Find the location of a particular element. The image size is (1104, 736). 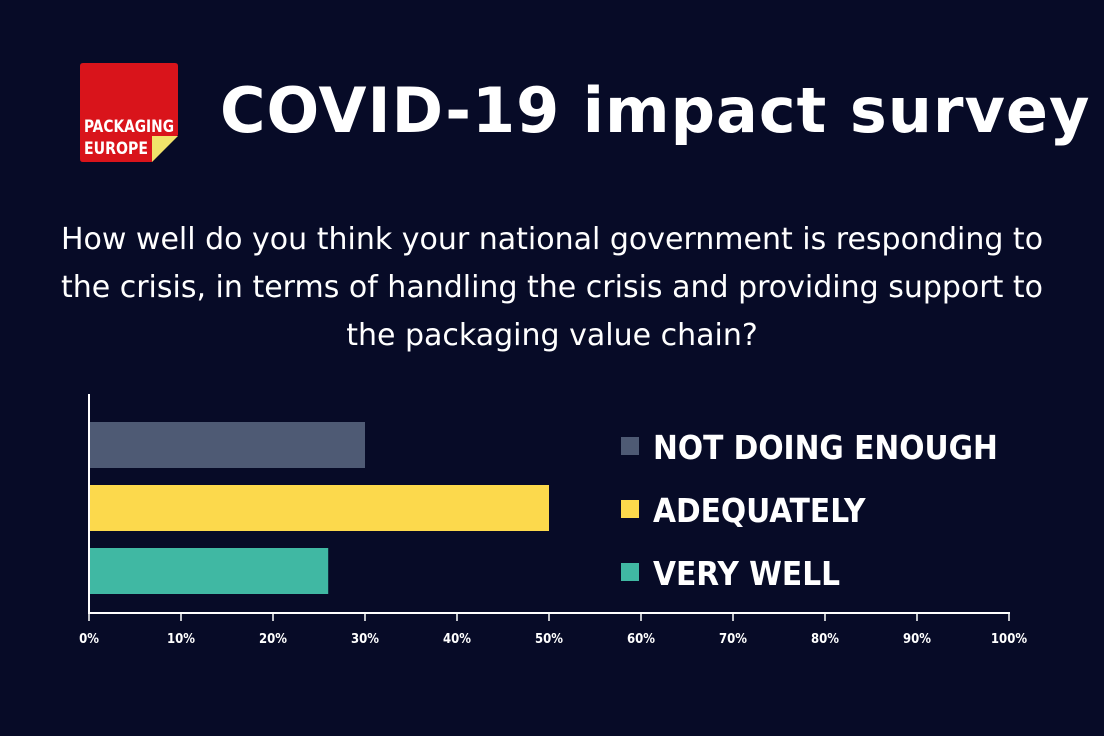

legend-label: NOT DOING ENOUGH is located at coordinates (825, 447).